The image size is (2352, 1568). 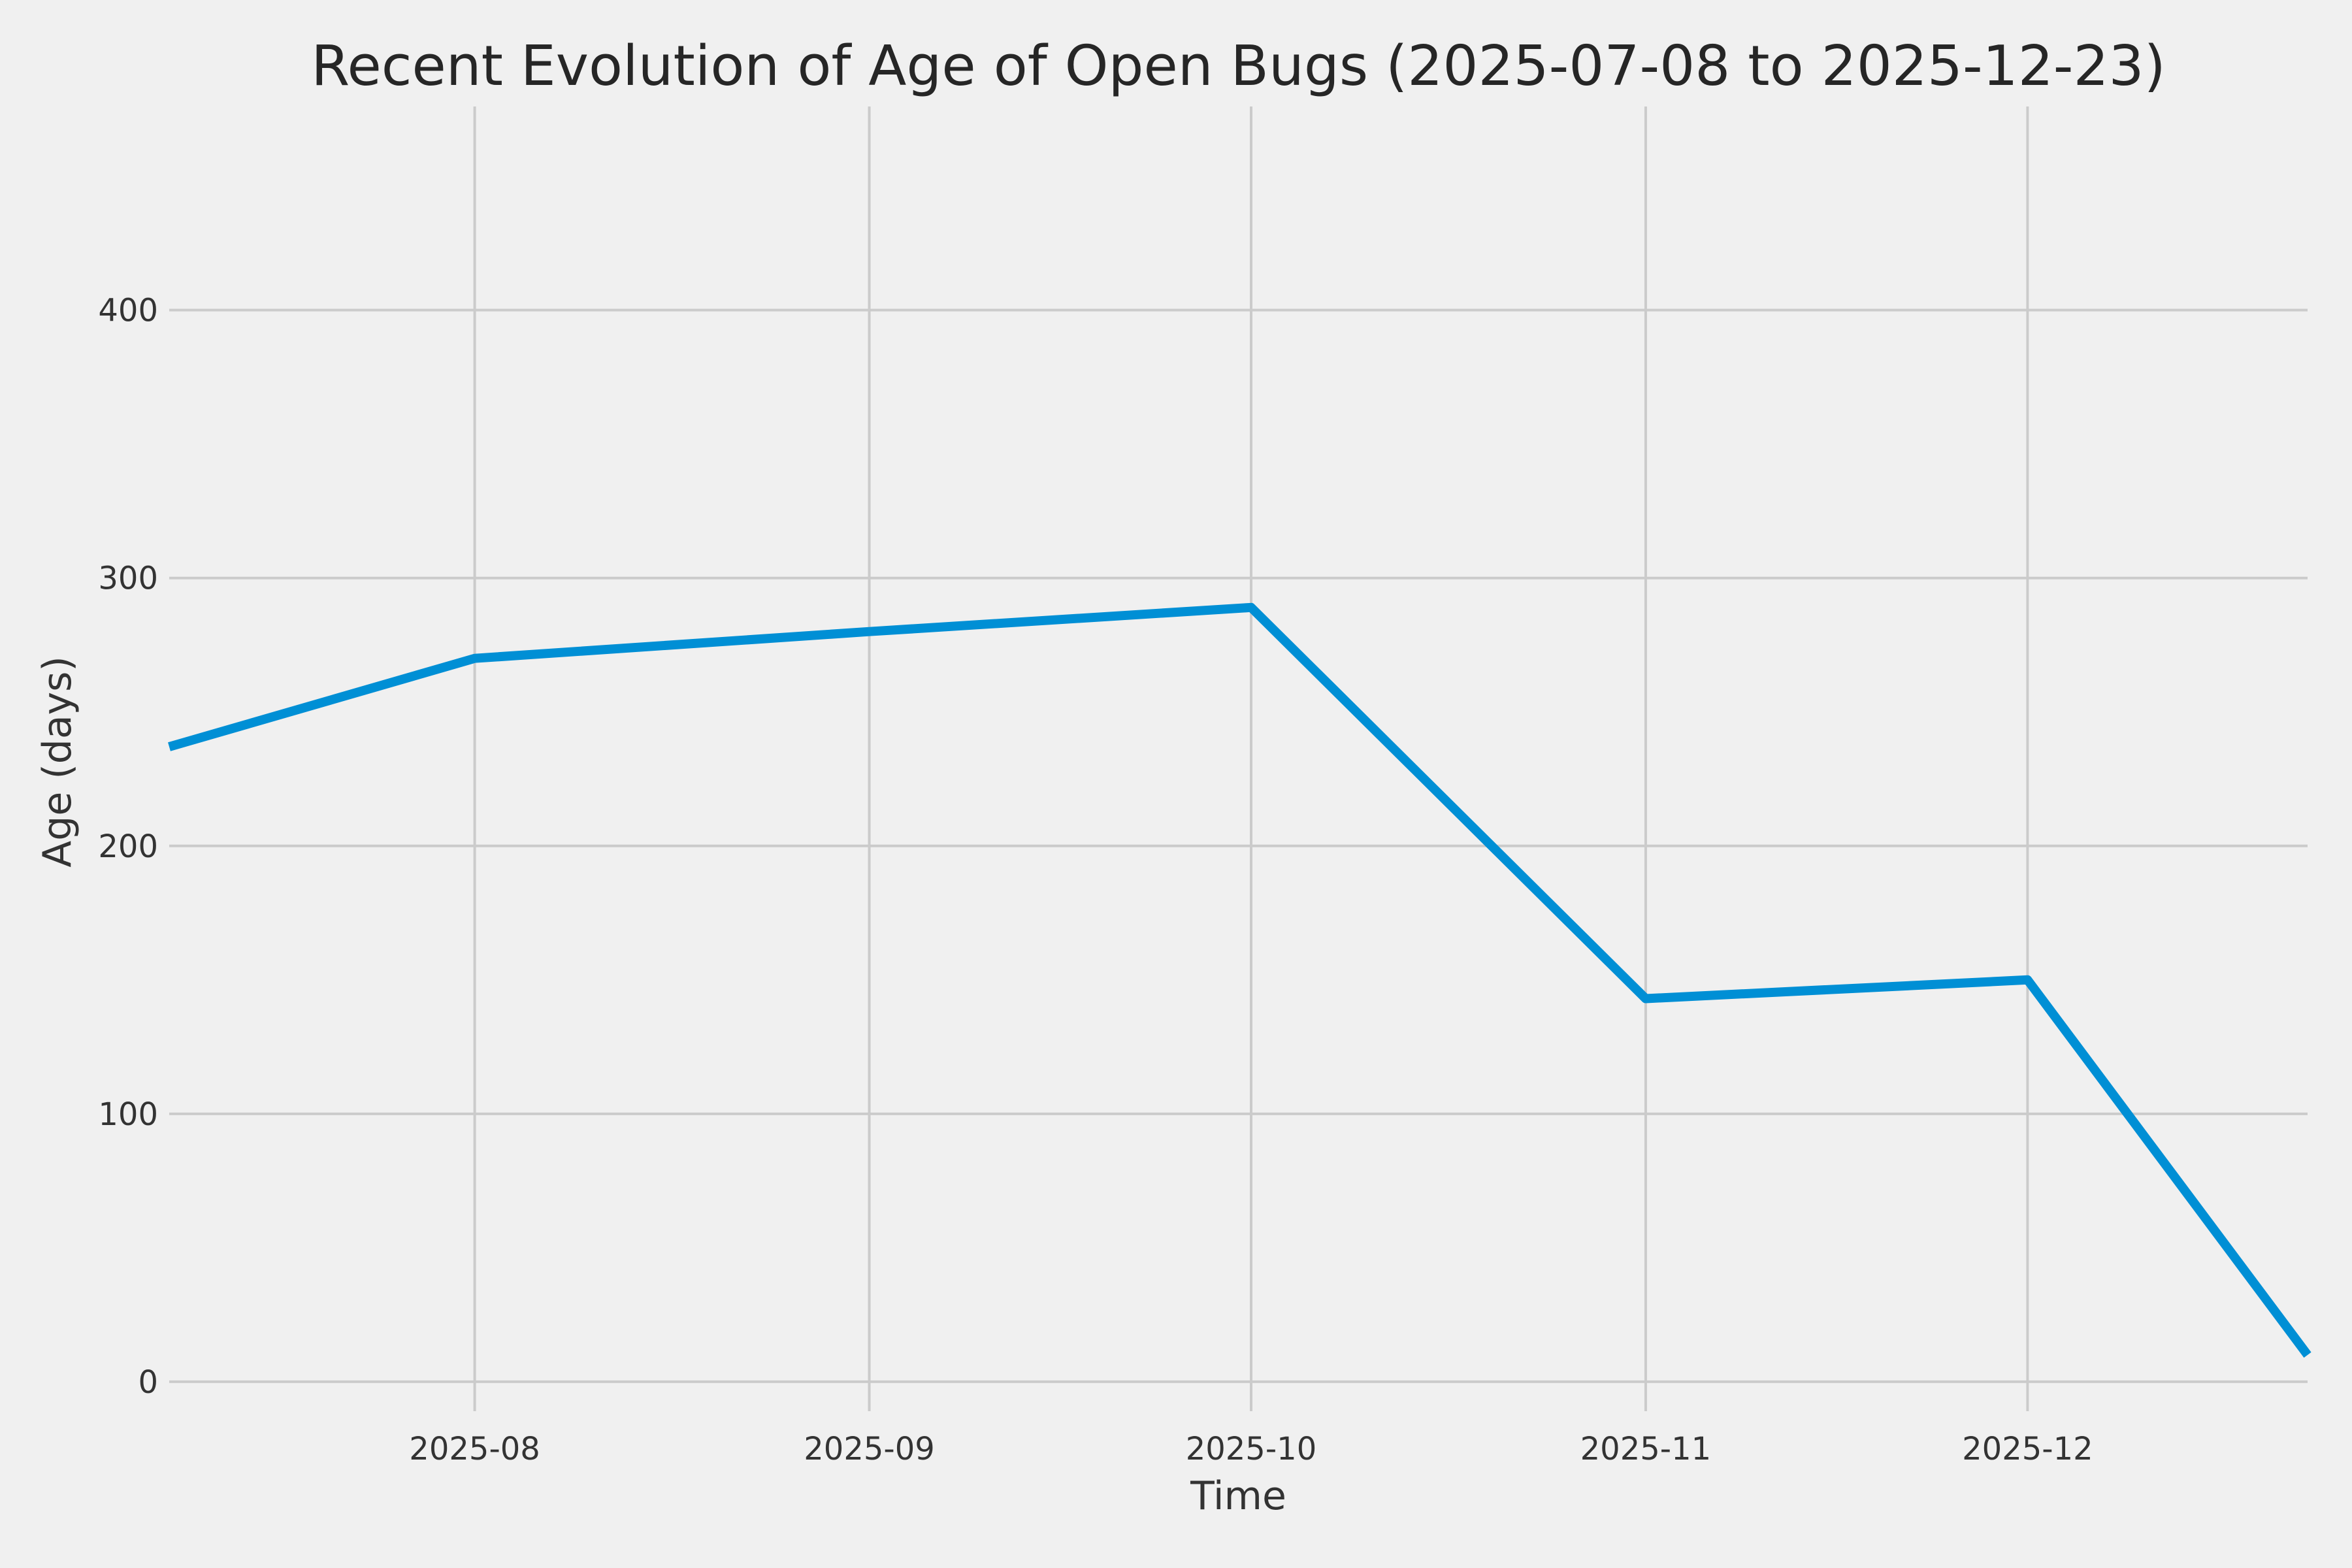 What do you see at coordinates (1238, 1496) in the screenshot?
I see `x-axis-label: Time` at bounding box center [1238, 1496].